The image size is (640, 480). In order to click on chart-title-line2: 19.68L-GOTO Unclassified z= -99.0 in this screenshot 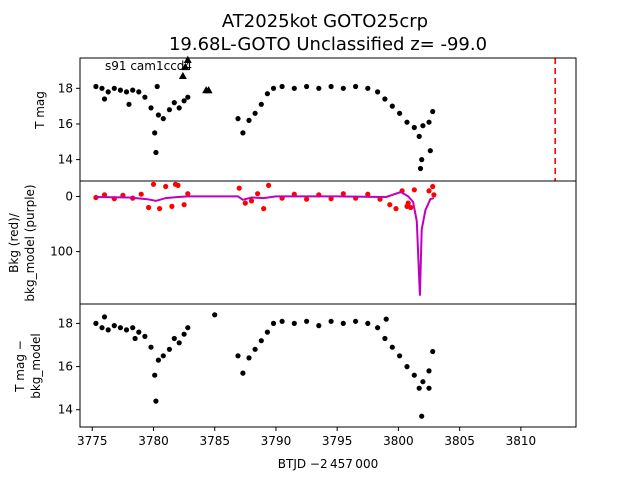, I will do `click(328, 44)`.